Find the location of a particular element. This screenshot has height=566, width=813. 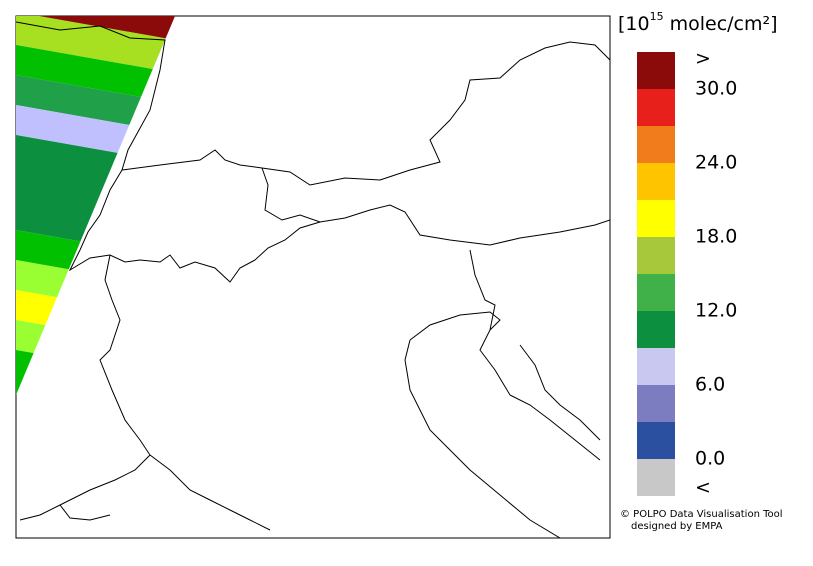

colorbar-label: > is located at coordinates (703, 59).